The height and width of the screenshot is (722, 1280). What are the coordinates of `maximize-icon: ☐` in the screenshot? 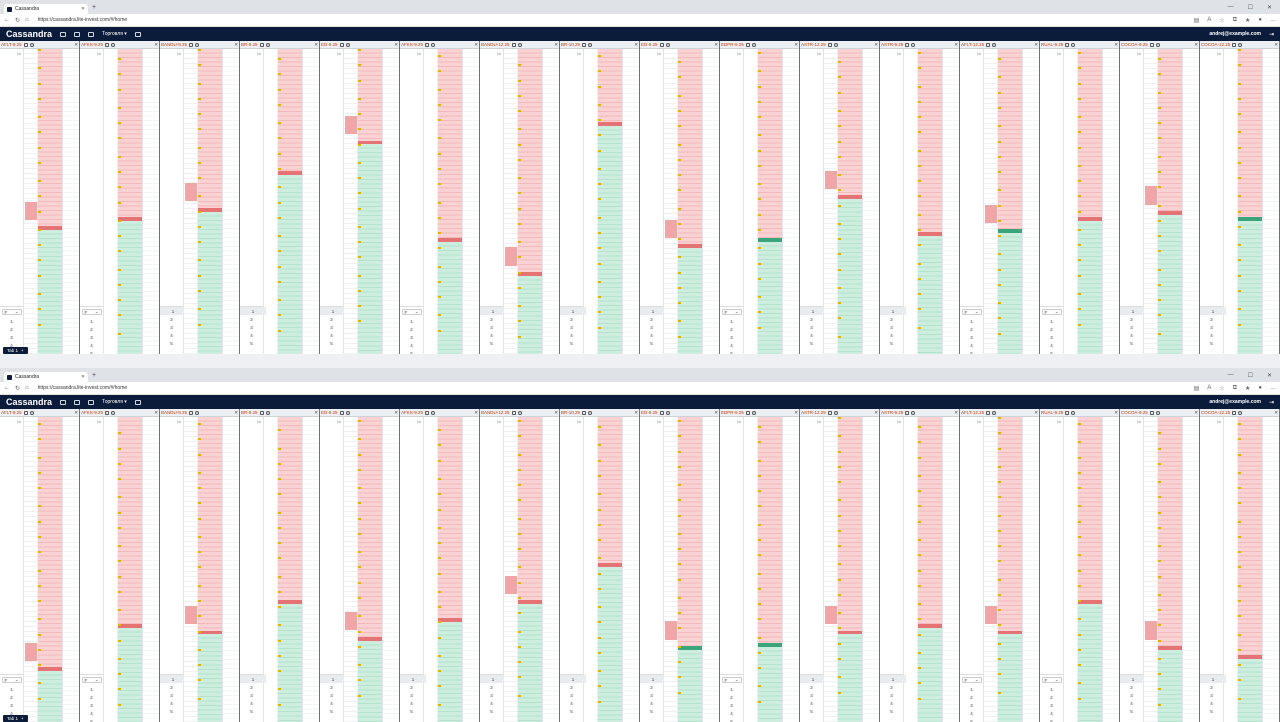 It's located at (1250, 7).